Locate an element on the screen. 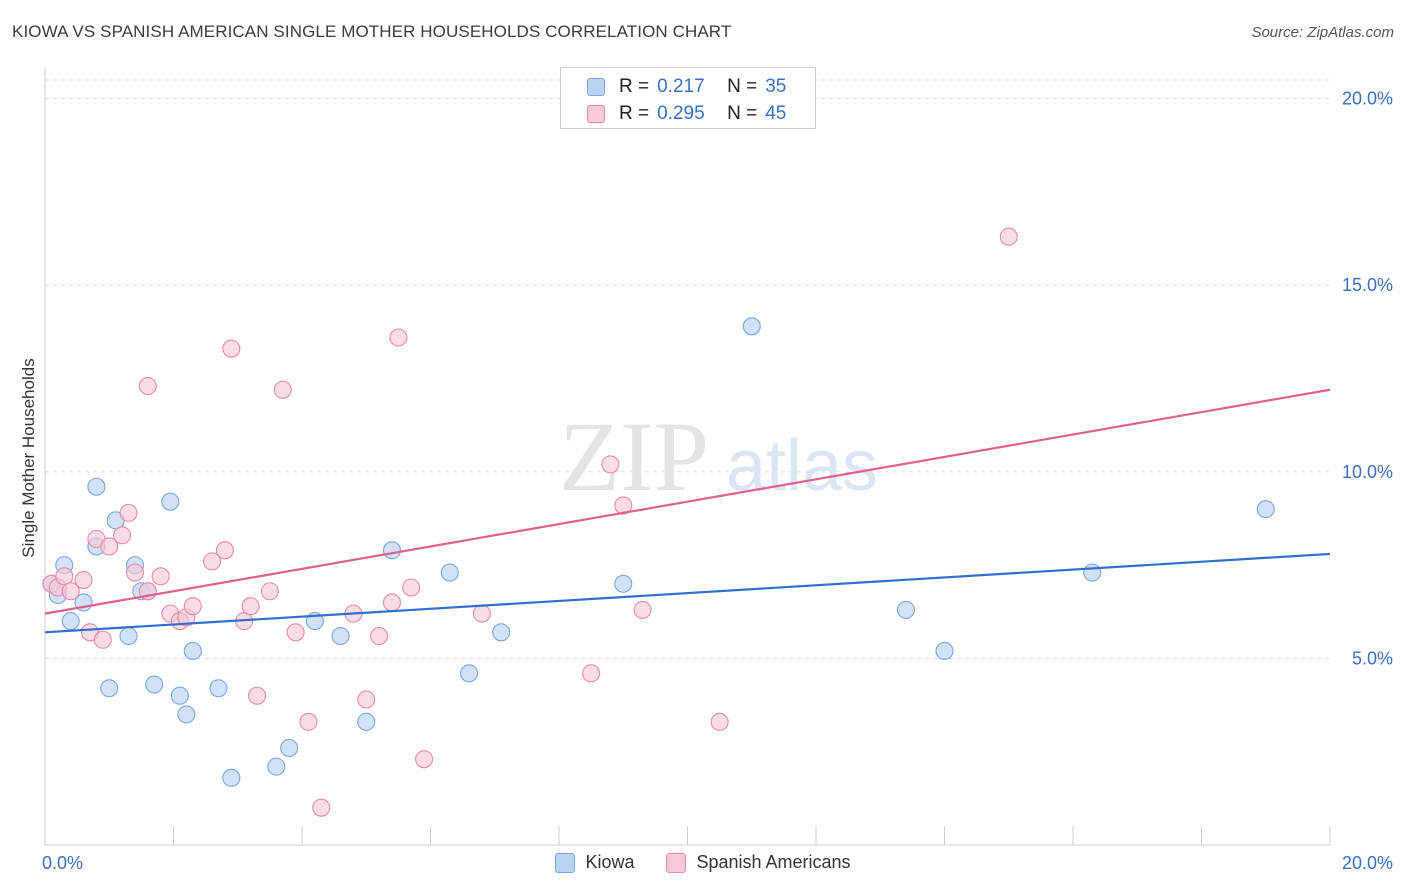 The width and height of the screenshot is (1406, 892). spanish-n-label: N = is located at coordinates (742, 113).